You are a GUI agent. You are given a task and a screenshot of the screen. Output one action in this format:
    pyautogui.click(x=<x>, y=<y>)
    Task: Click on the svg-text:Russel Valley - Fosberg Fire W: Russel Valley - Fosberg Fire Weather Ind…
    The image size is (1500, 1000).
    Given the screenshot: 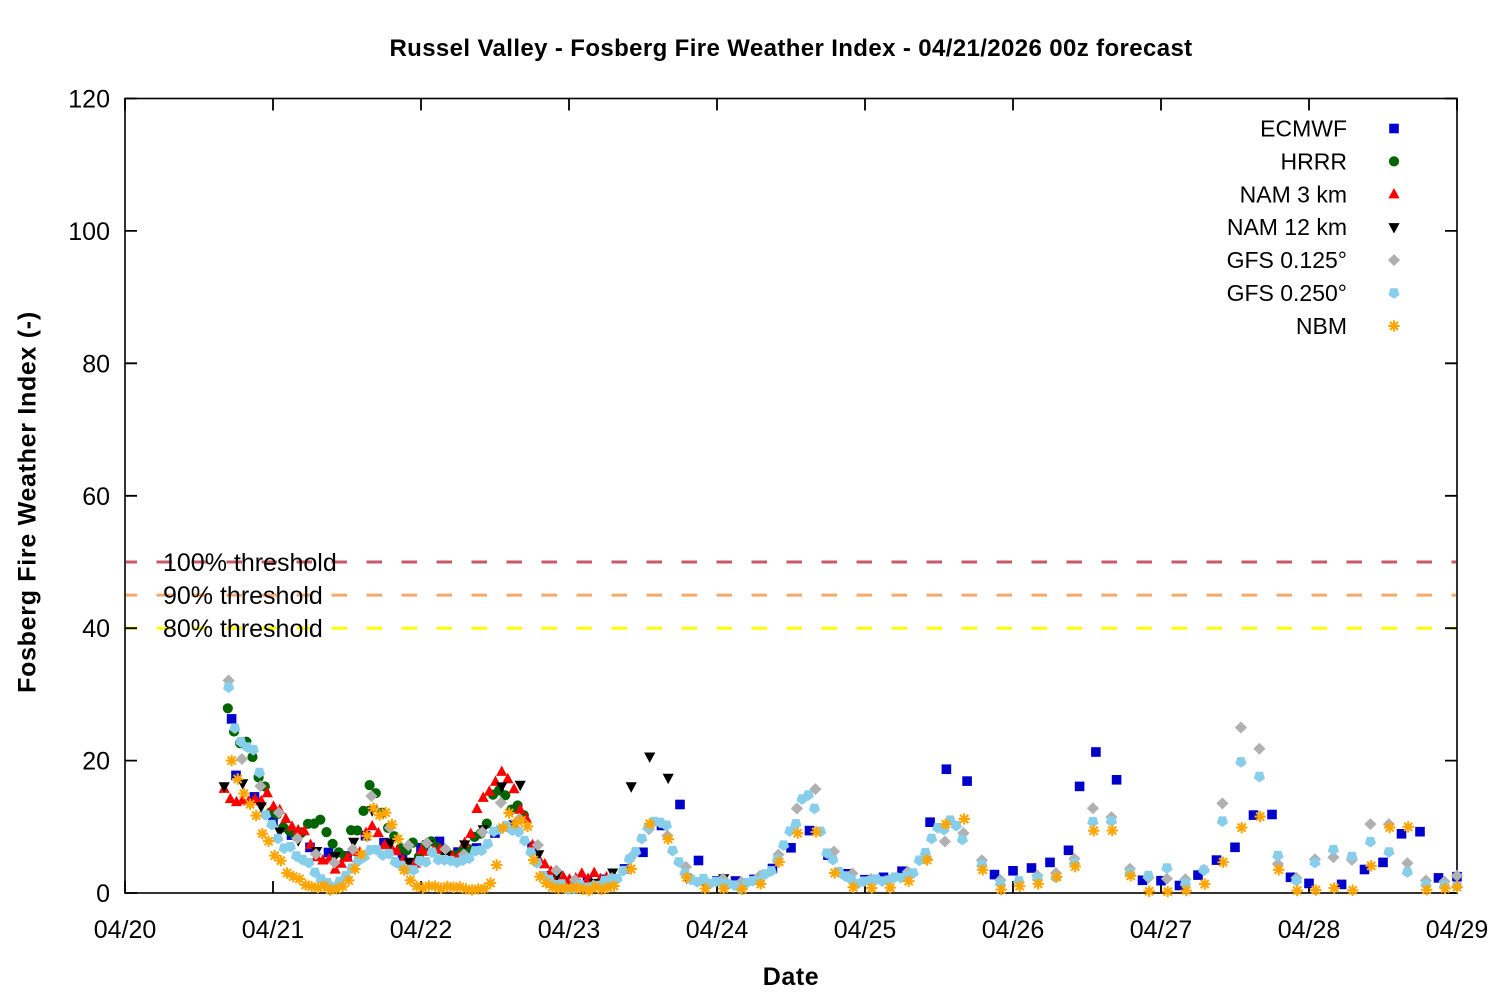 What is the action you would take?
    pyautogui.click(x=790, y=48)
    